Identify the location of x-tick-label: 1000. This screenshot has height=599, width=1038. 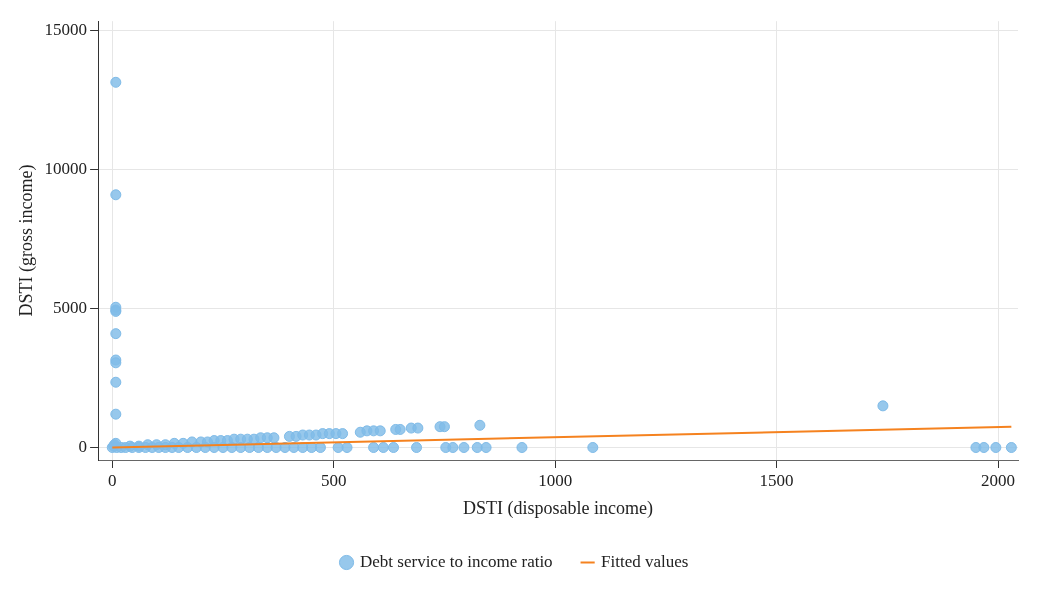
(555, 480).